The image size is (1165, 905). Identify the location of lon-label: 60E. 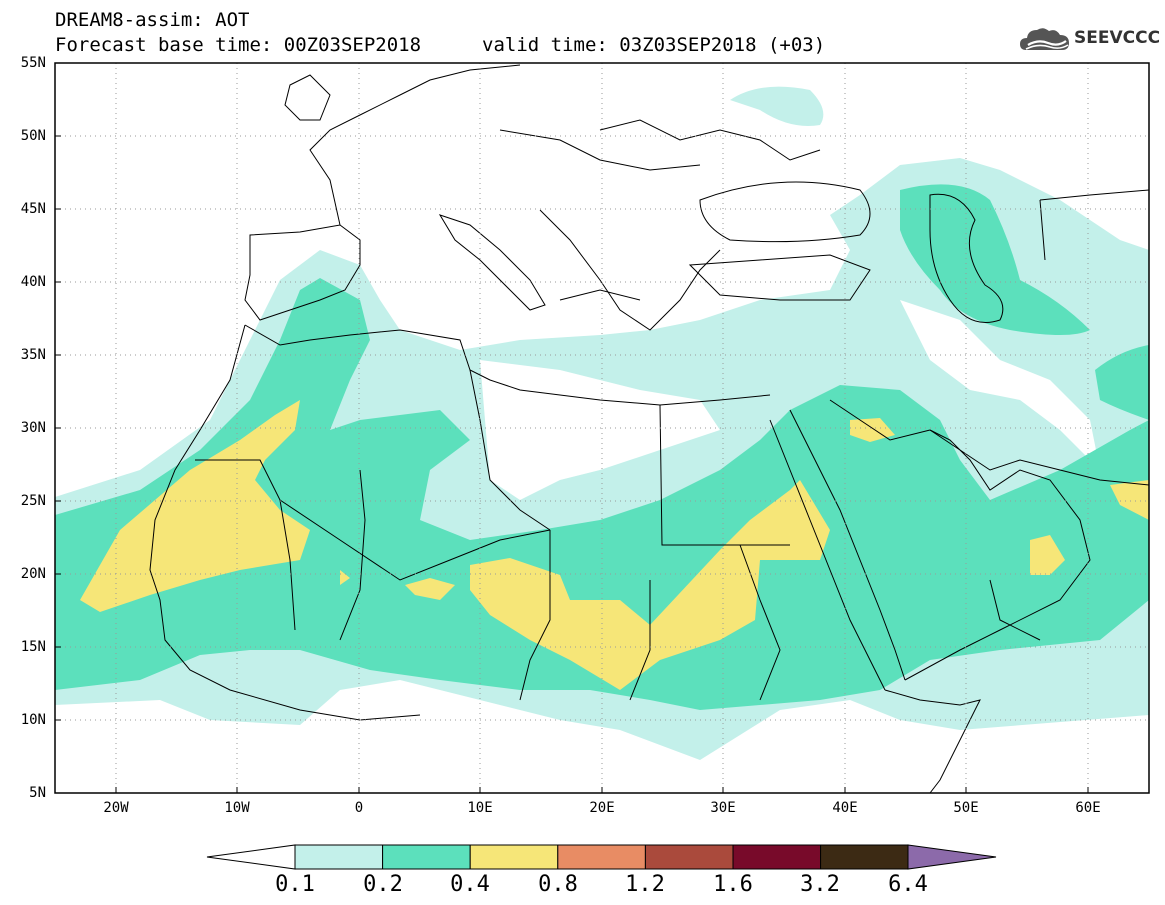
(1088, 808).